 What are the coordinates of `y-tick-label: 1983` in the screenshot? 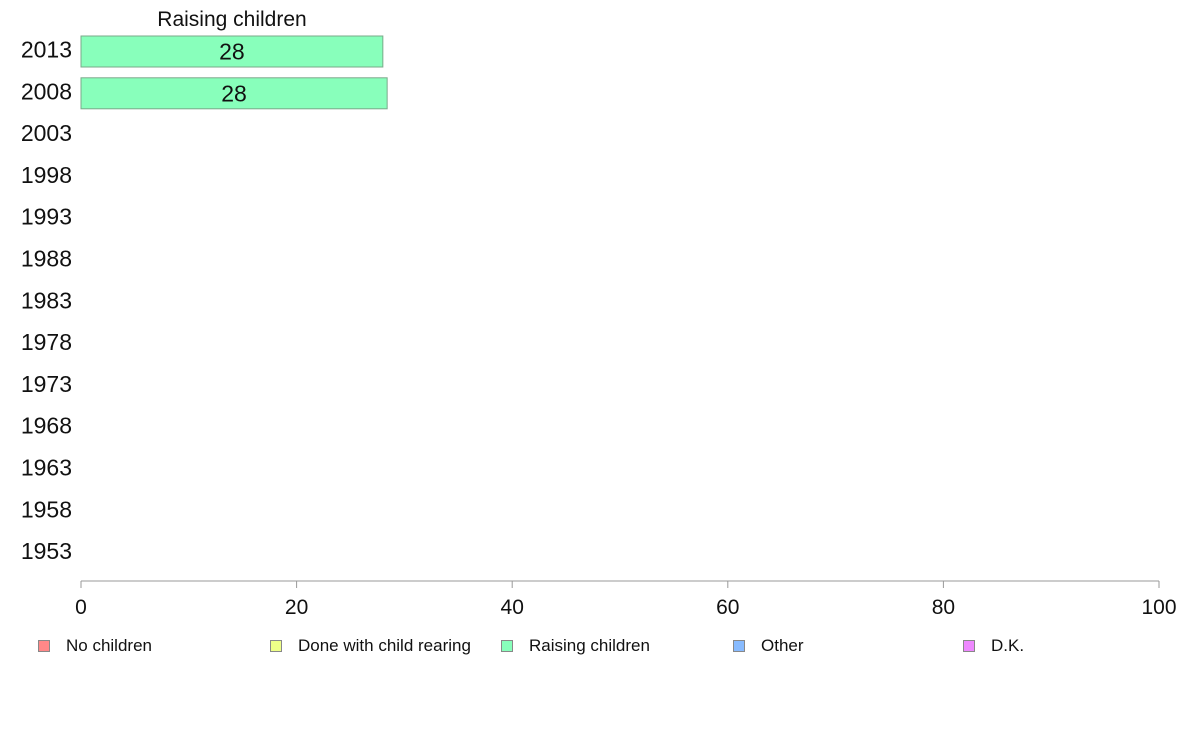 It's located at (46, 300).